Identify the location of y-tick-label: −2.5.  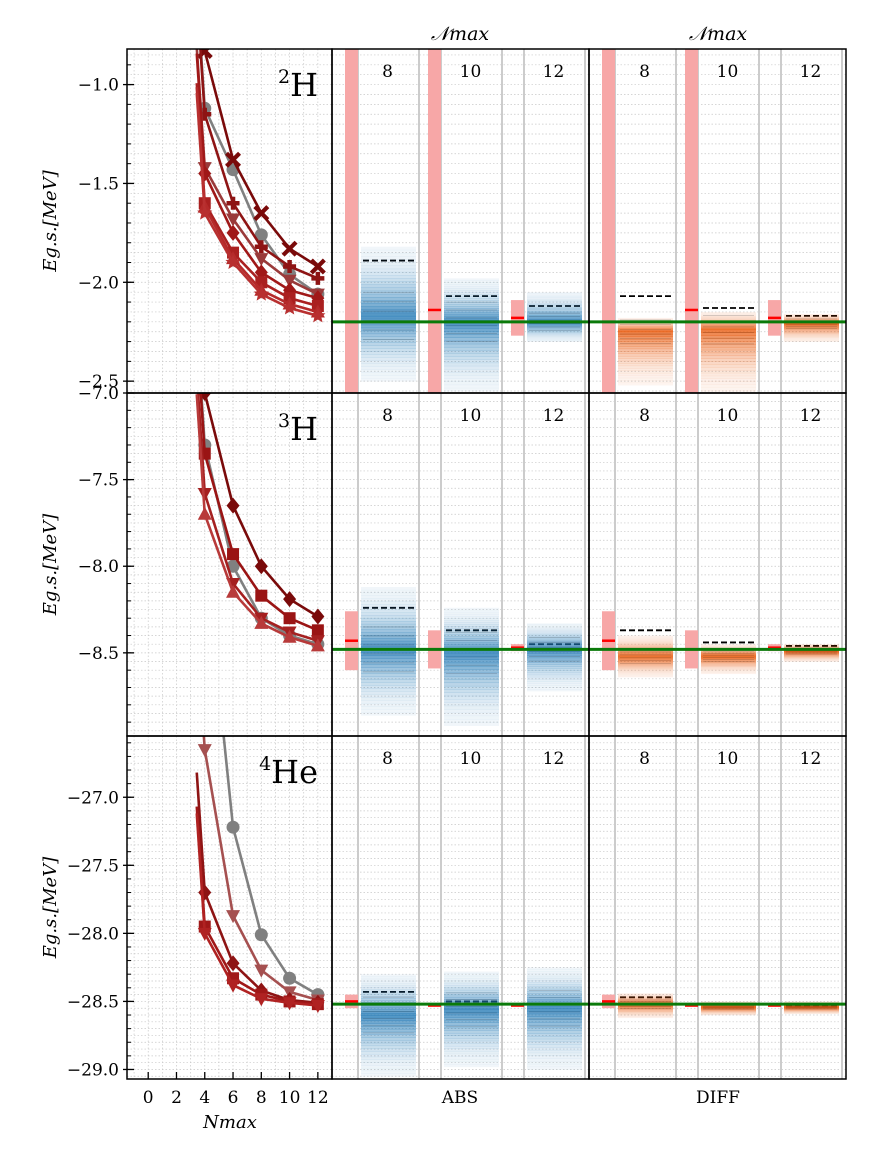
(98, 382).